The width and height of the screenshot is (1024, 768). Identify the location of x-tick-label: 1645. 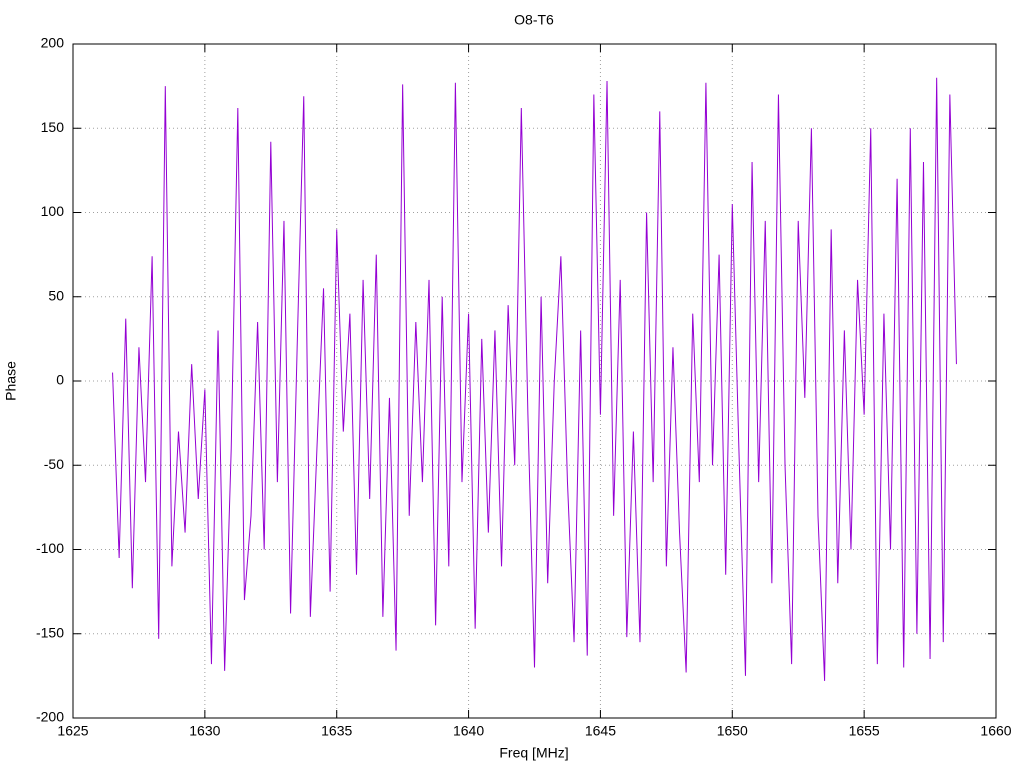
(600, 731).